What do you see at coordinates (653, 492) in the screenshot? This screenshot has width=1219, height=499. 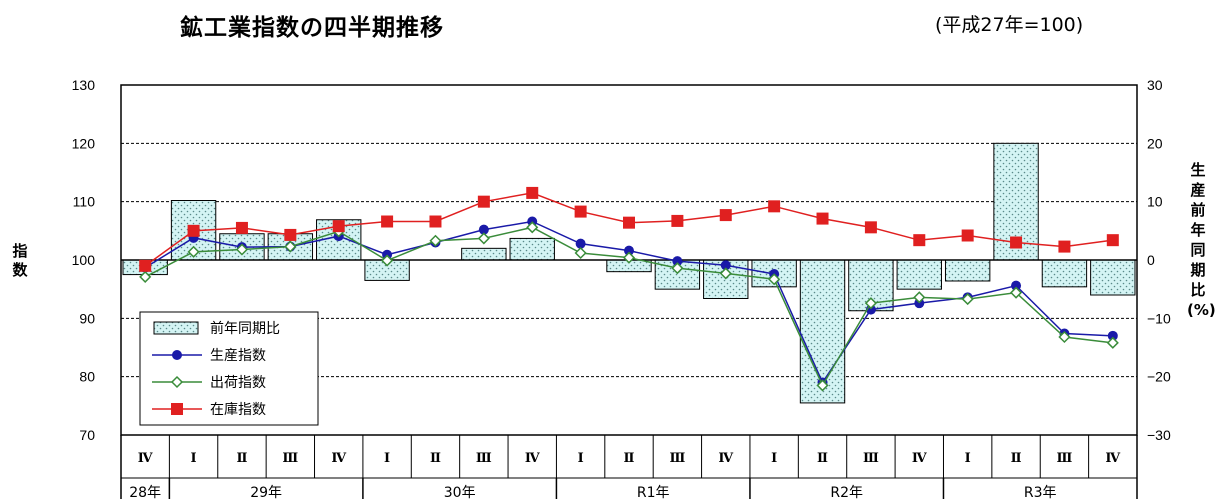 I see `x-year-label: R1年` at bounding box center [653, 492].